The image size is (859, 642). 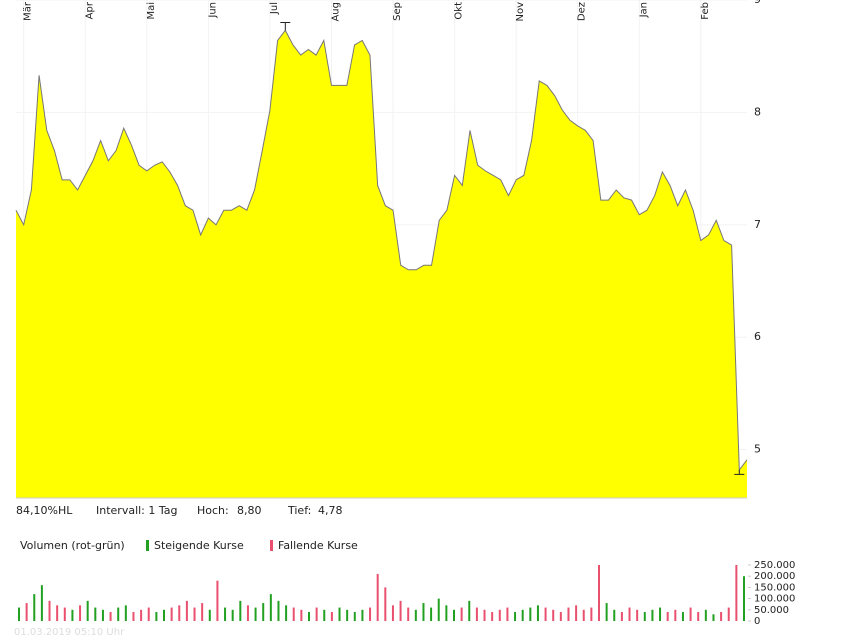 What do you see at coordinates (774, 565) in the screenshot?
I see `y-tick-label: 250.000` at bounding box center [774, 565].